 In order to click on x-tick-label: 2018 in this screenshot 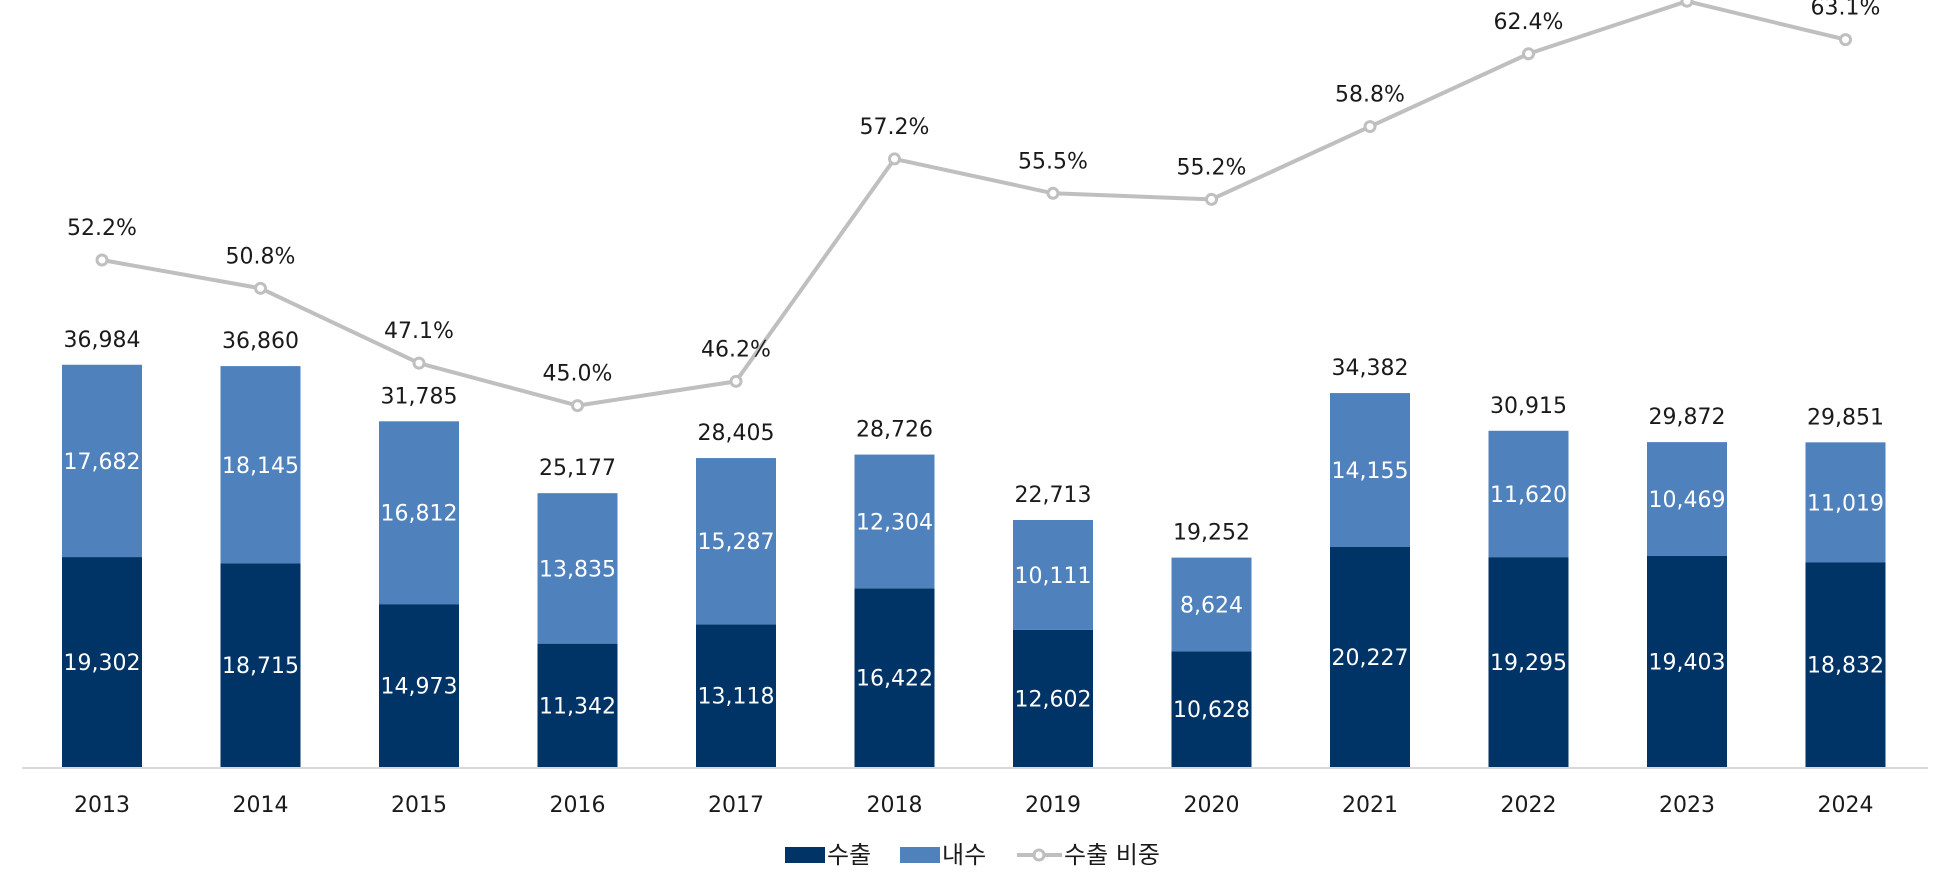, I will do `click(895, 805)`.